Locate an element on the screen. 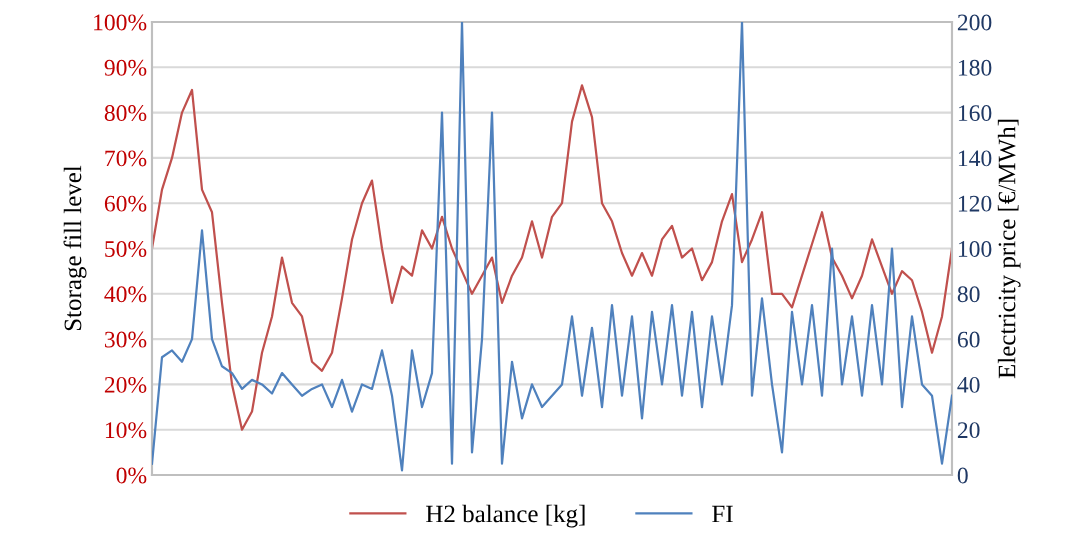  y-tick-label: 50% is located at coordinates (126, 248).